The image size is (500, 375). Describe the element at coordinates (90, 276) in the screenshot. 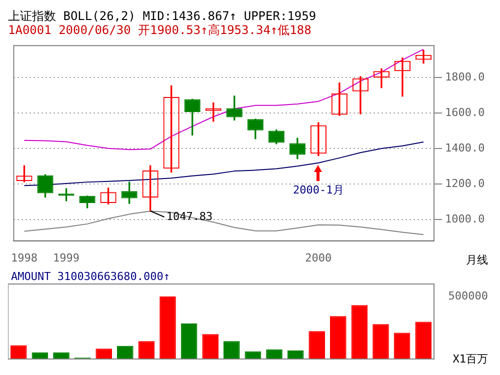

I see `chart-title: AMOUNT 310030663680.000↑` at that location.